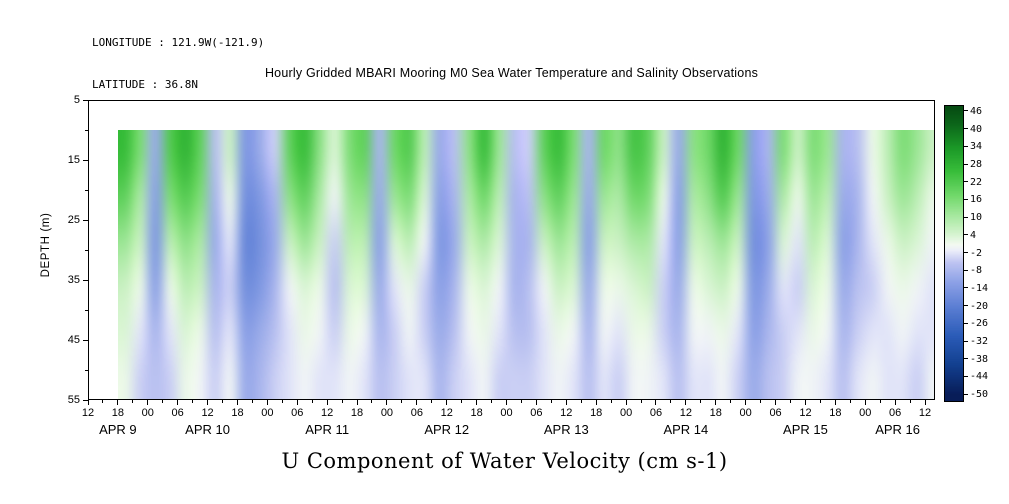 This screenshot has width=1009, height=504. I want to click on x-axis-date-label: APR 16, so click(898, 429).